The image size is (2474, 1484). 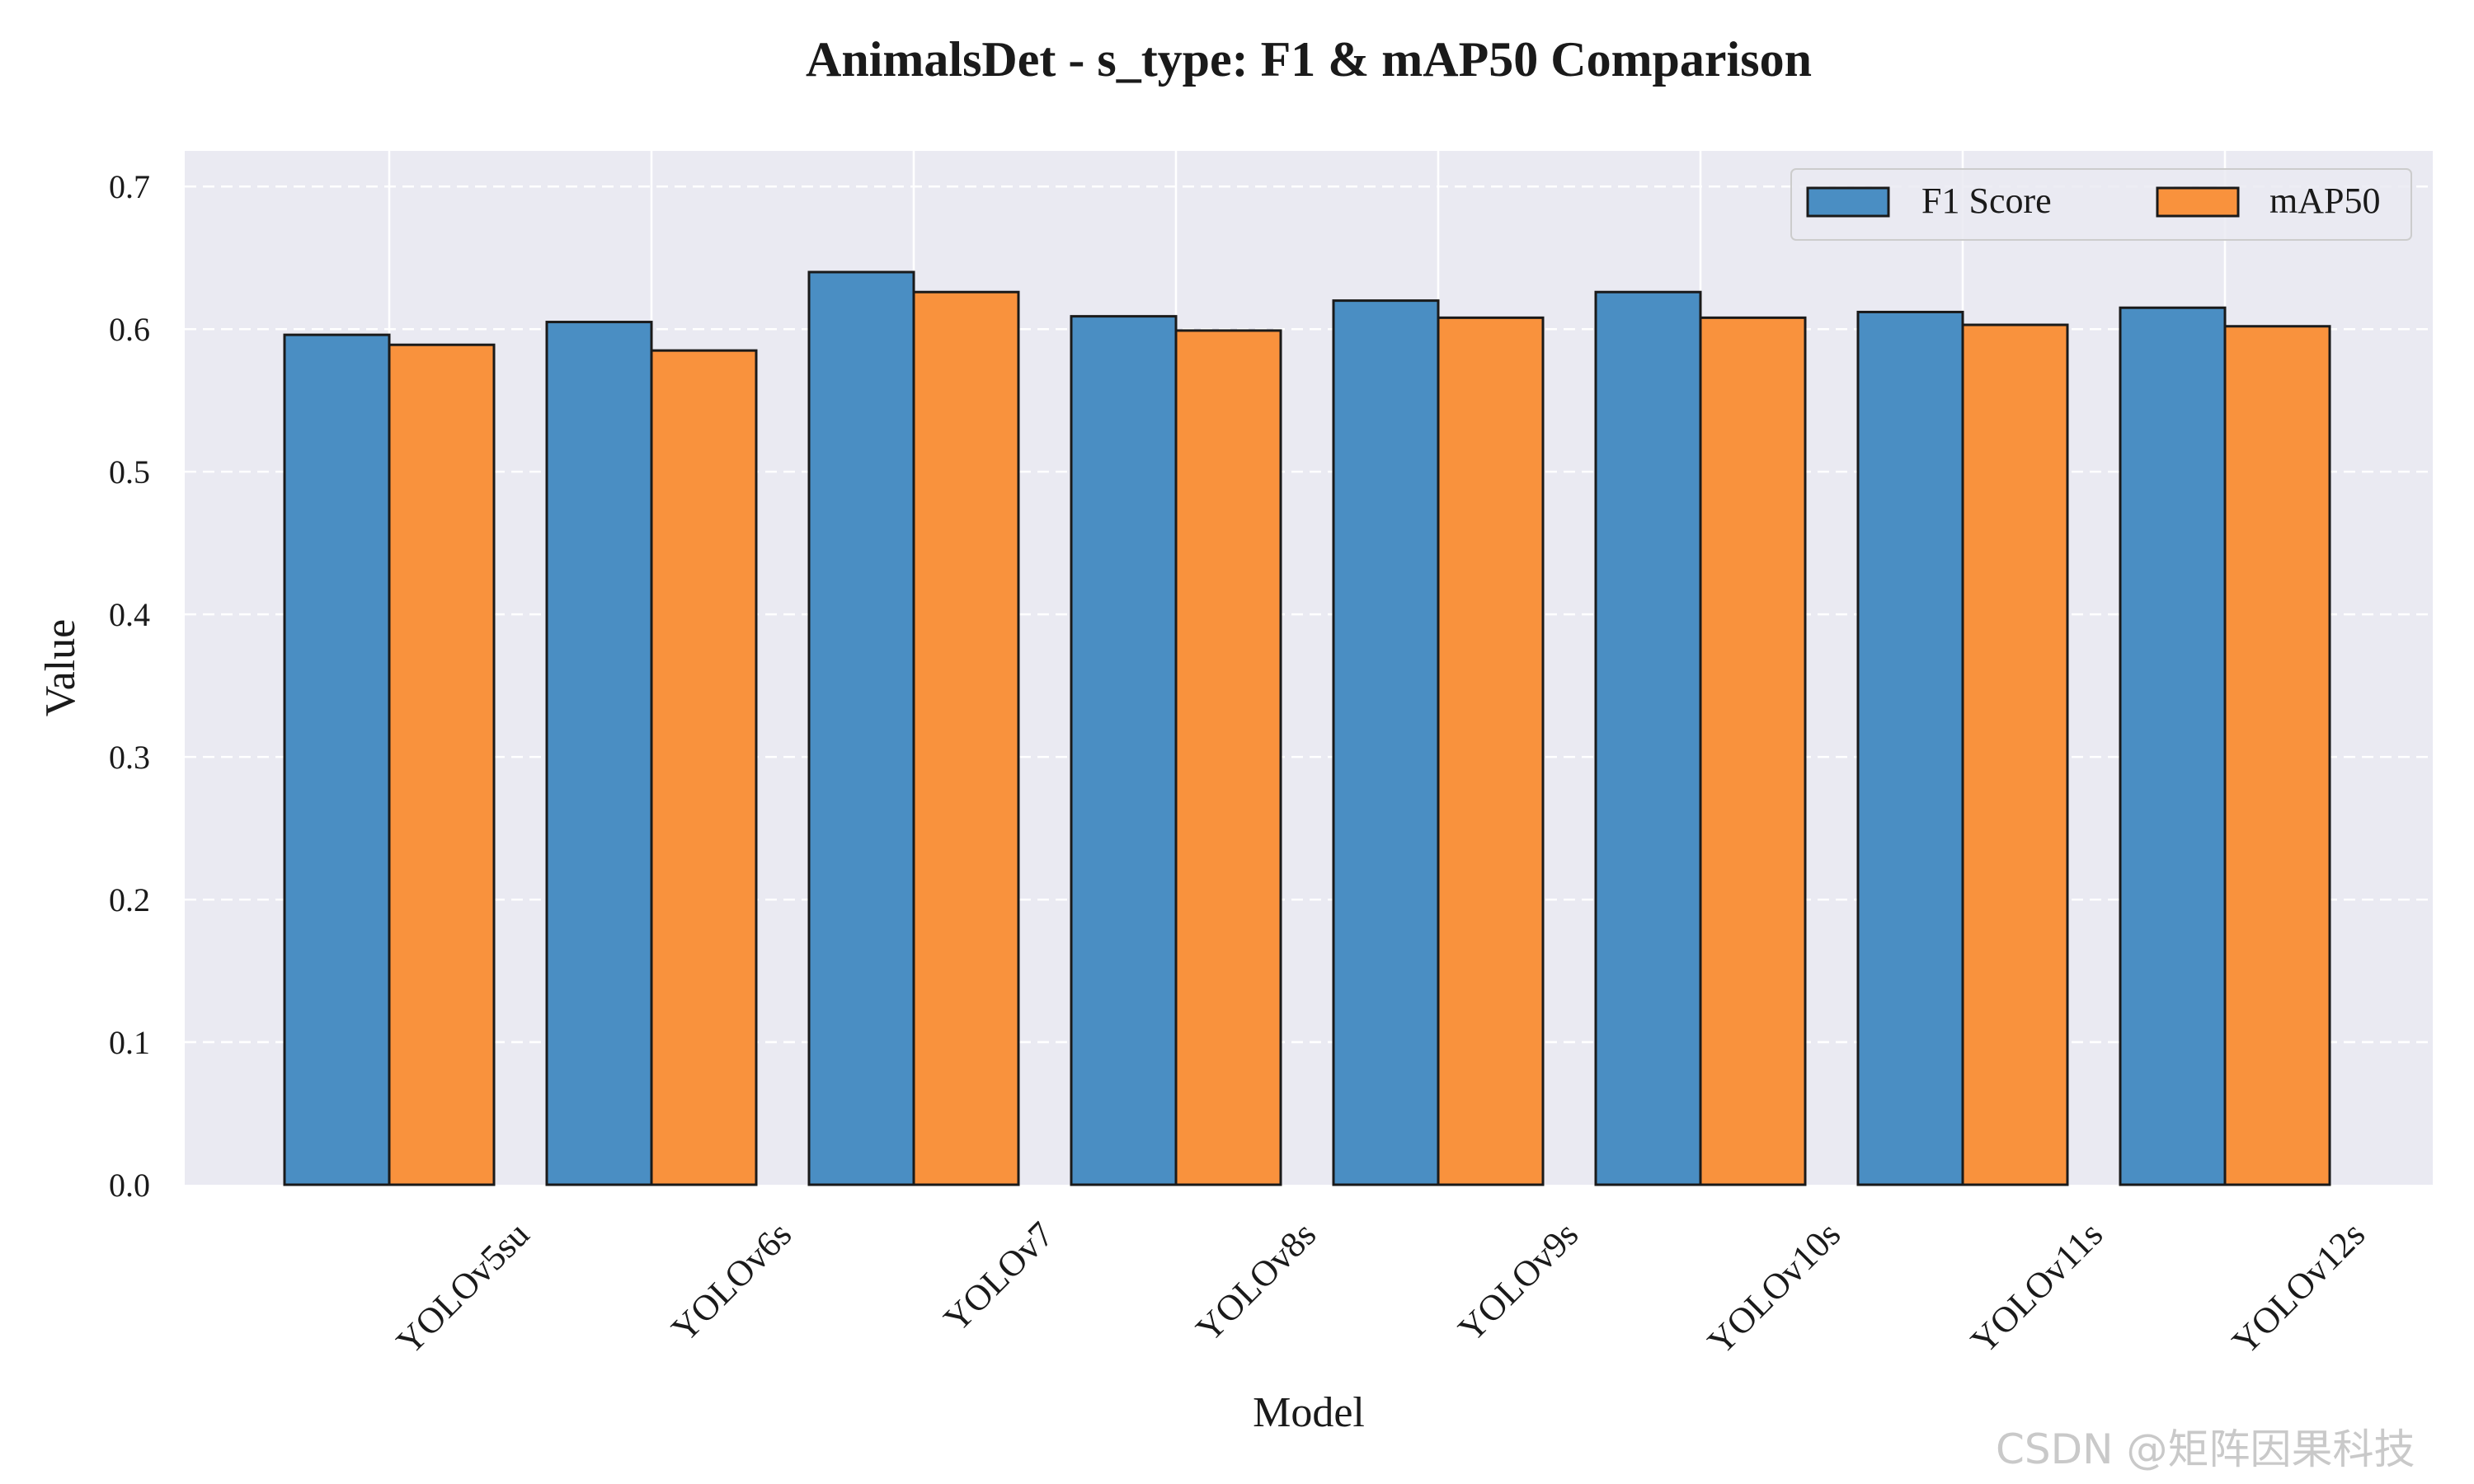 What do you see at coordinates (966, 738) in the screenshot?
I see `bar-map50-yolov7` at bounding box center [966, 738].